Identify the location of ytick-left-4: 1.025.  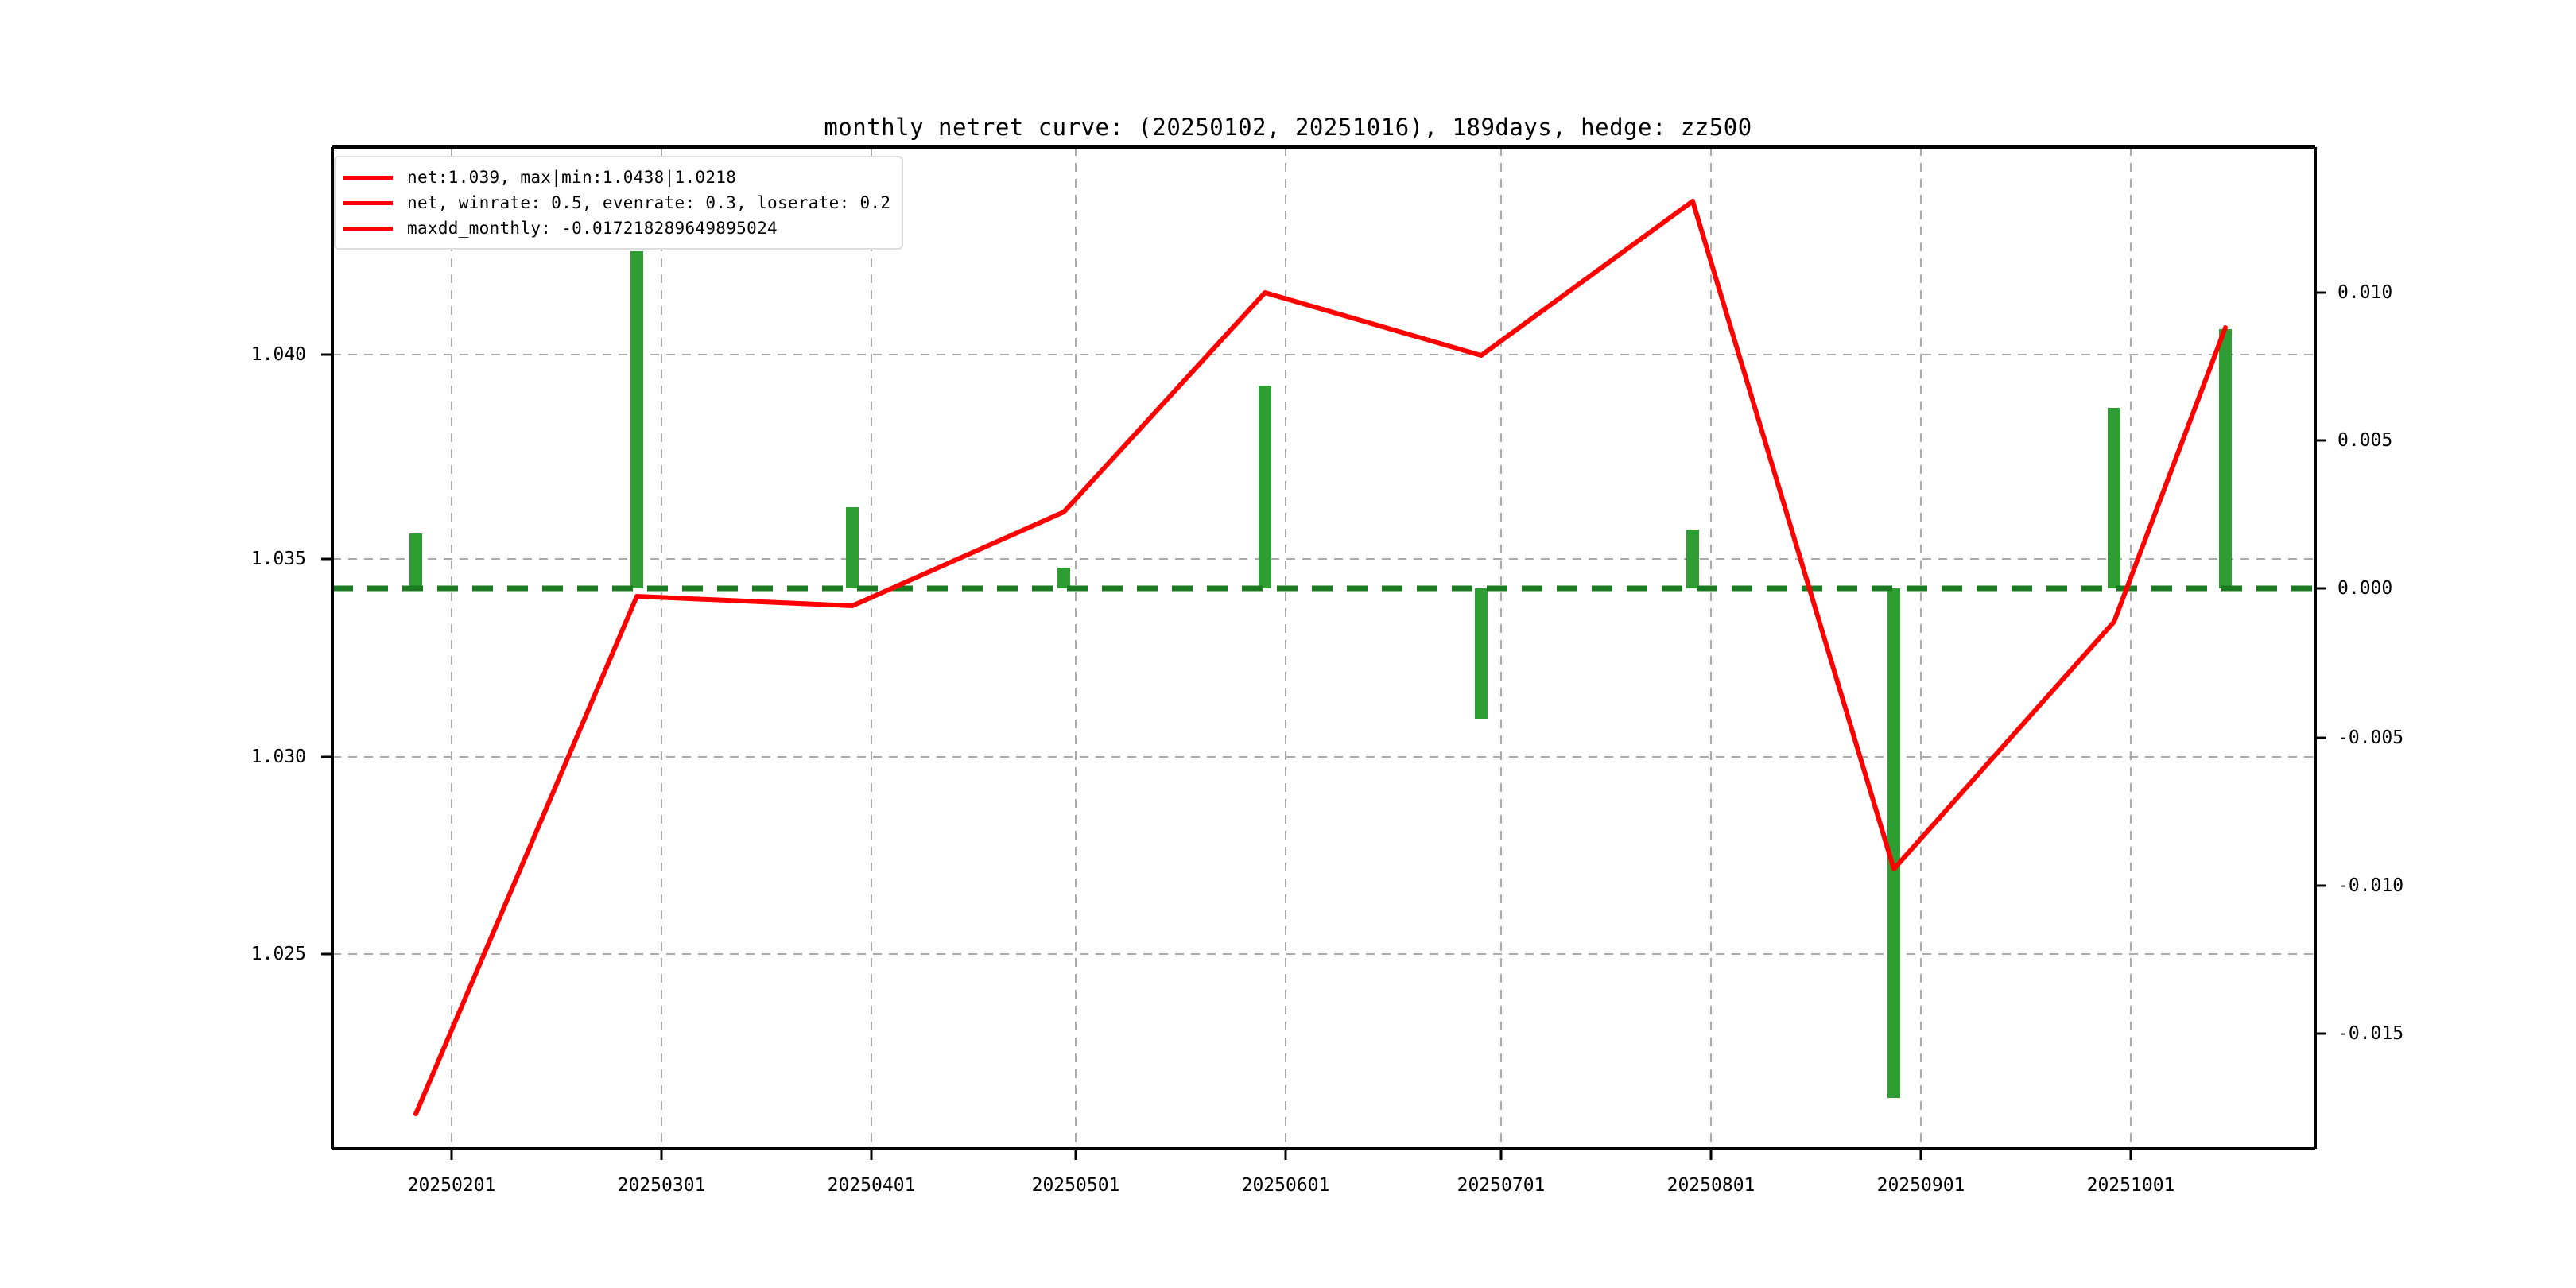
(278, 954).